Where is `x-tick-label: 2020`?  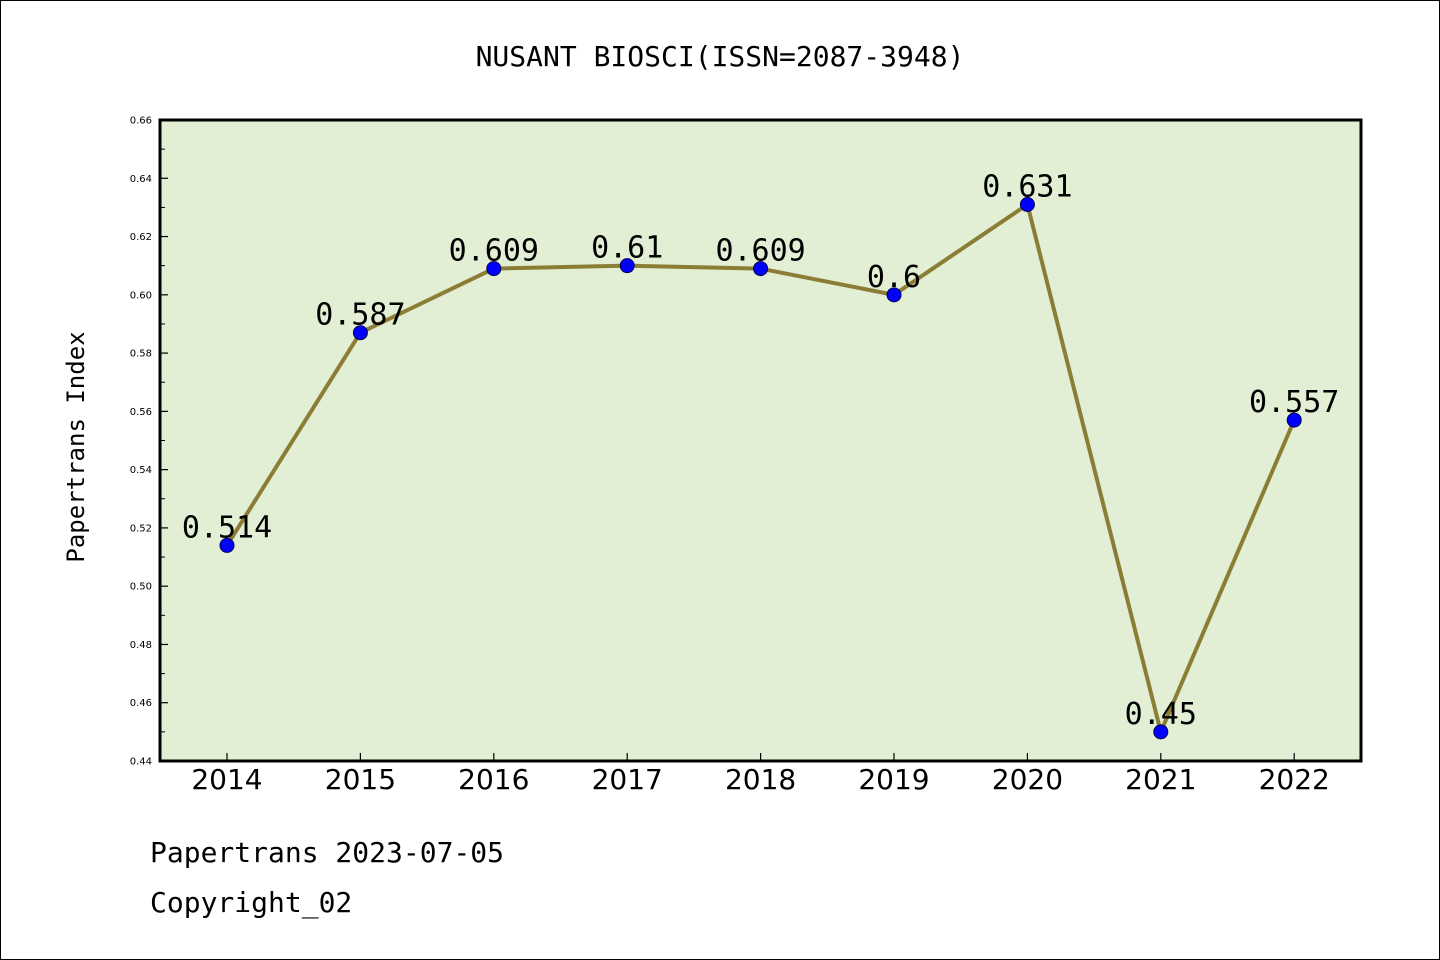
x-tick-label: 2020 is located at coordinates (1027, 779).